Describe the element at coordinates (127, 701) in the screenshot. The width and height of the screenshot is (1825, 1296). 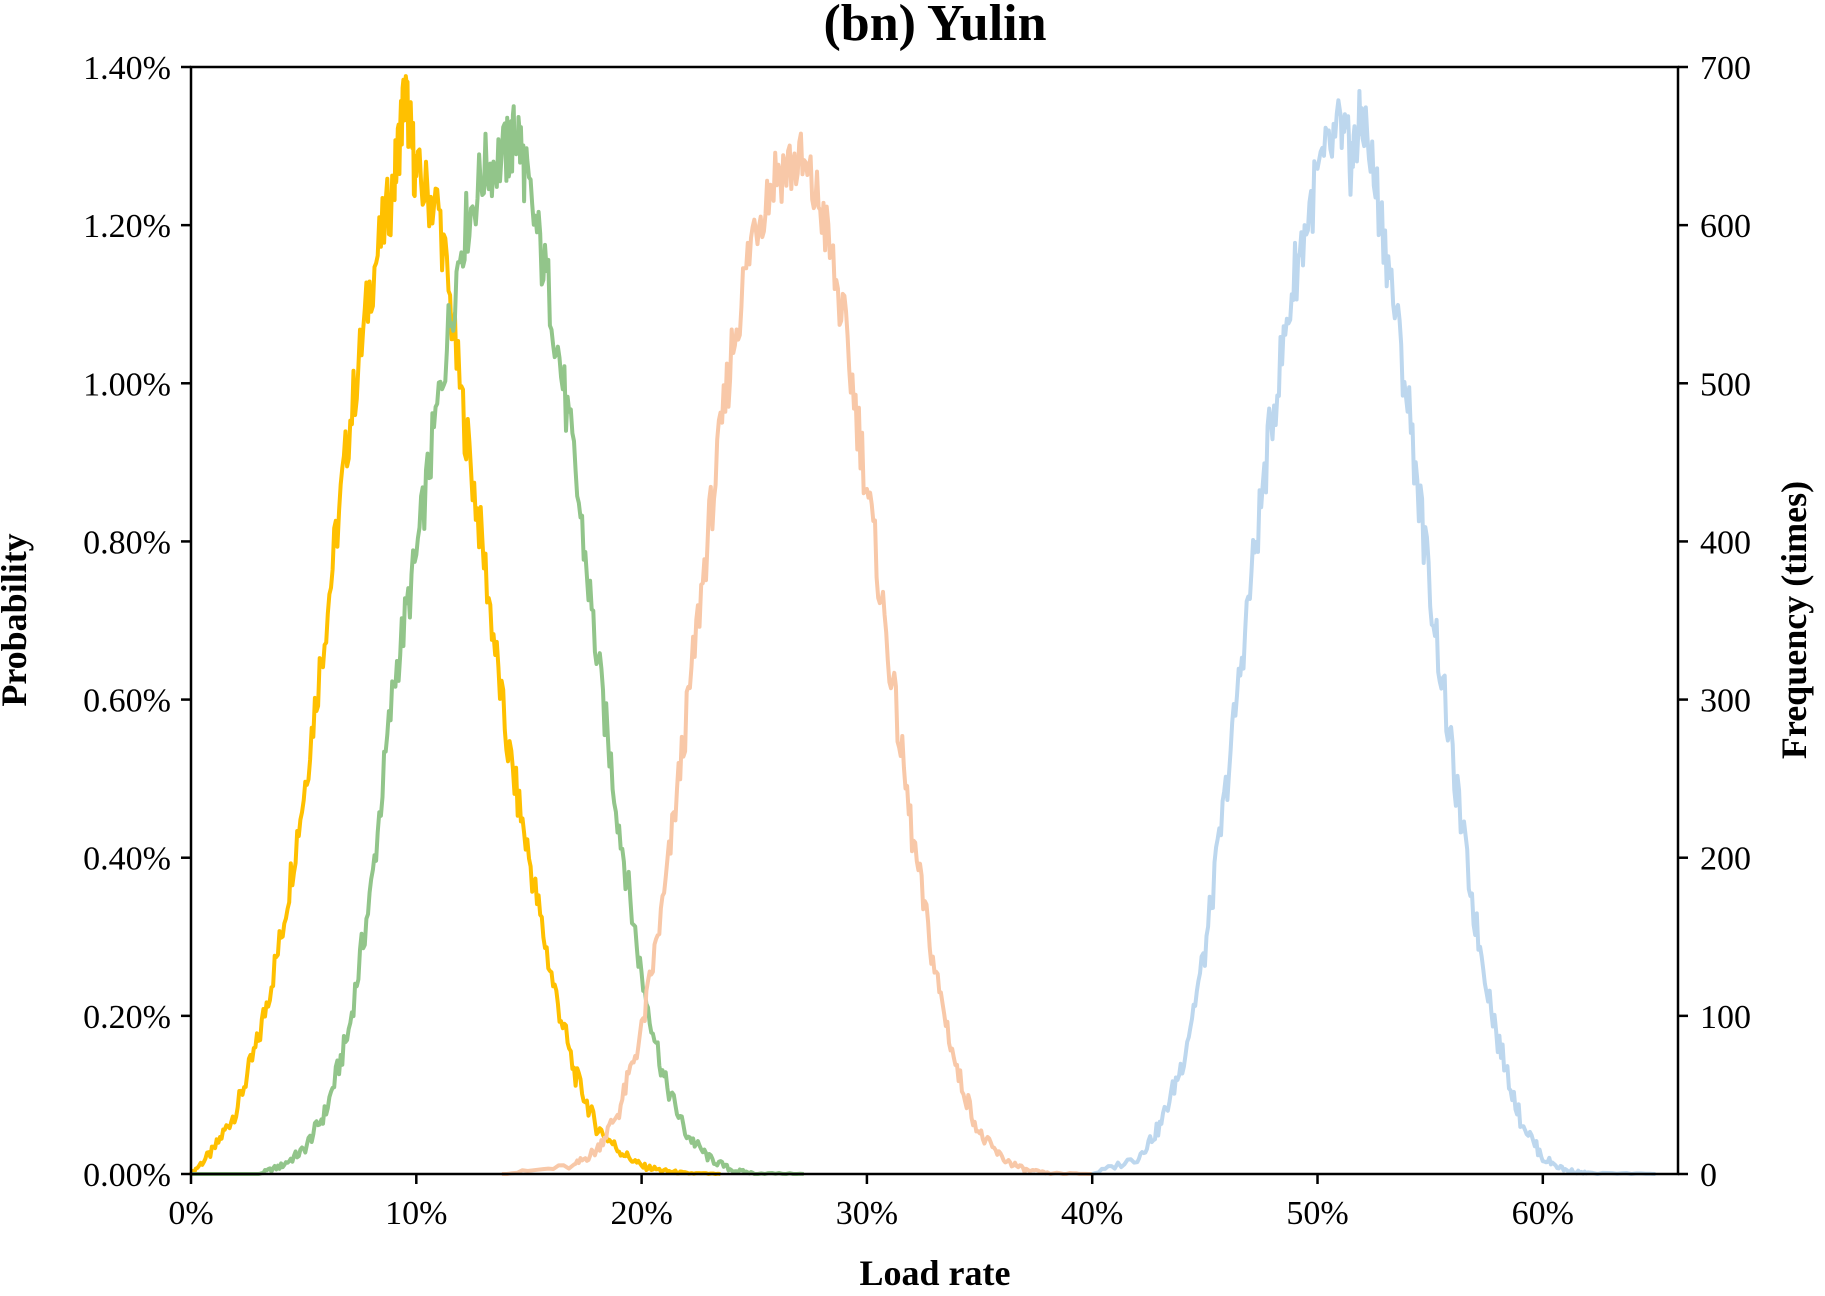
I see `y-left-tick-label: 0.60%` at that location.